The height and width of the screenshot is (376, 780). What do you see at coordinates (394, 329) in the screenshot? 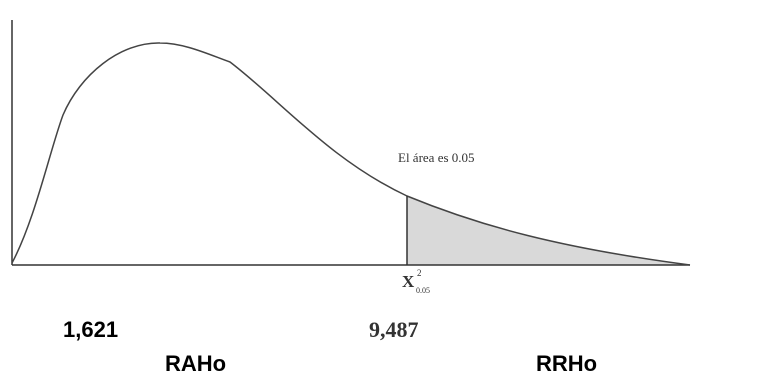
I see `critical-value: 9,487` at bounding box center [394, 329].